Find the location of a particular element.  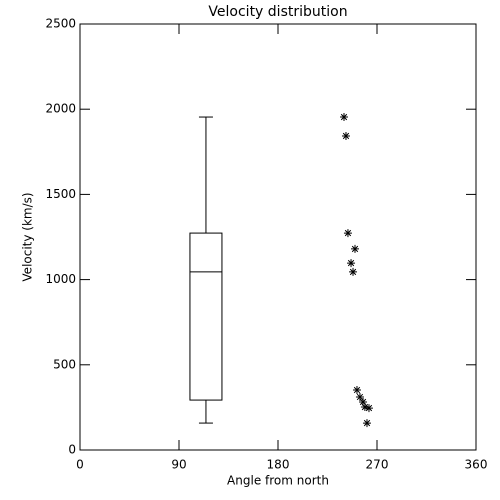

y-tick-label: 2000 is located at coordinates (60, 109).